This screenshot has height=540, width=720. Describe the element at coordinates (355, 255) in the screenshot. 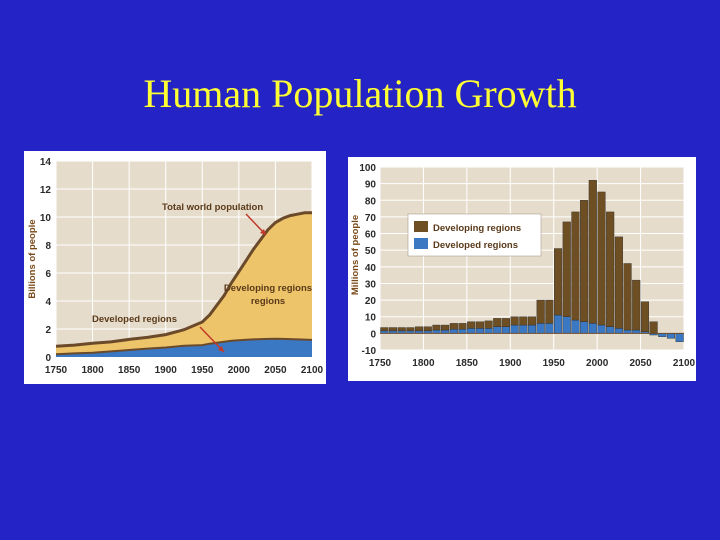

I see `y-axis-label: Millions of people` at that location.